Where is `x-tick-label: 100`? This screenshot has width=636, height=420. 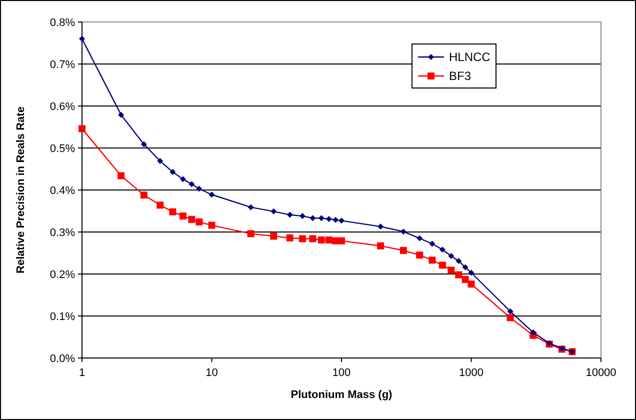 x-tick-label: 100 is located at coordinates (341, 373).